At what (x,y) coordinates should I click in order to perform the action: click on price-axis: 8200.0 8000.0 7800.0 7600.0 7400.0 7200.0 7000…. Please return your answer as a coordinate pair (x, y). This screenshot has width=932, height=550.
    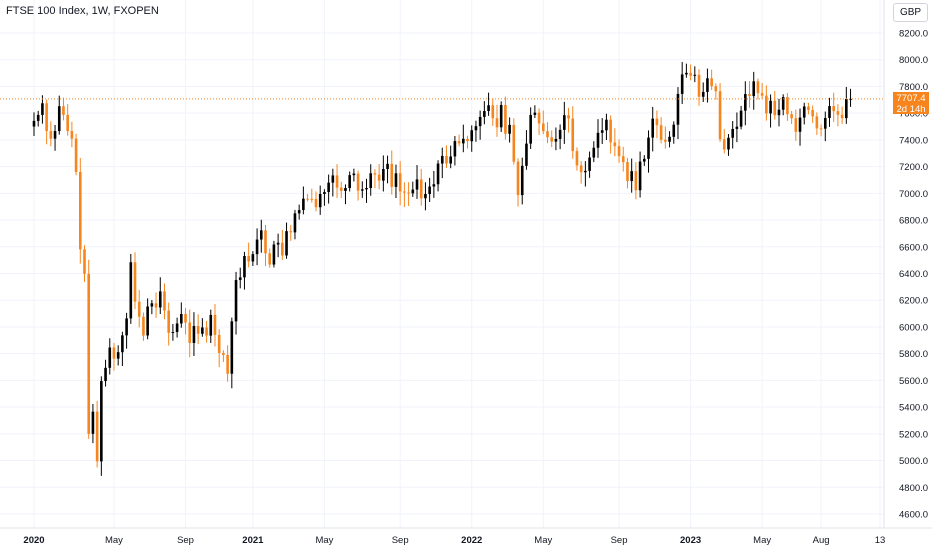
    Looking at the image, I should click on (913, 275).